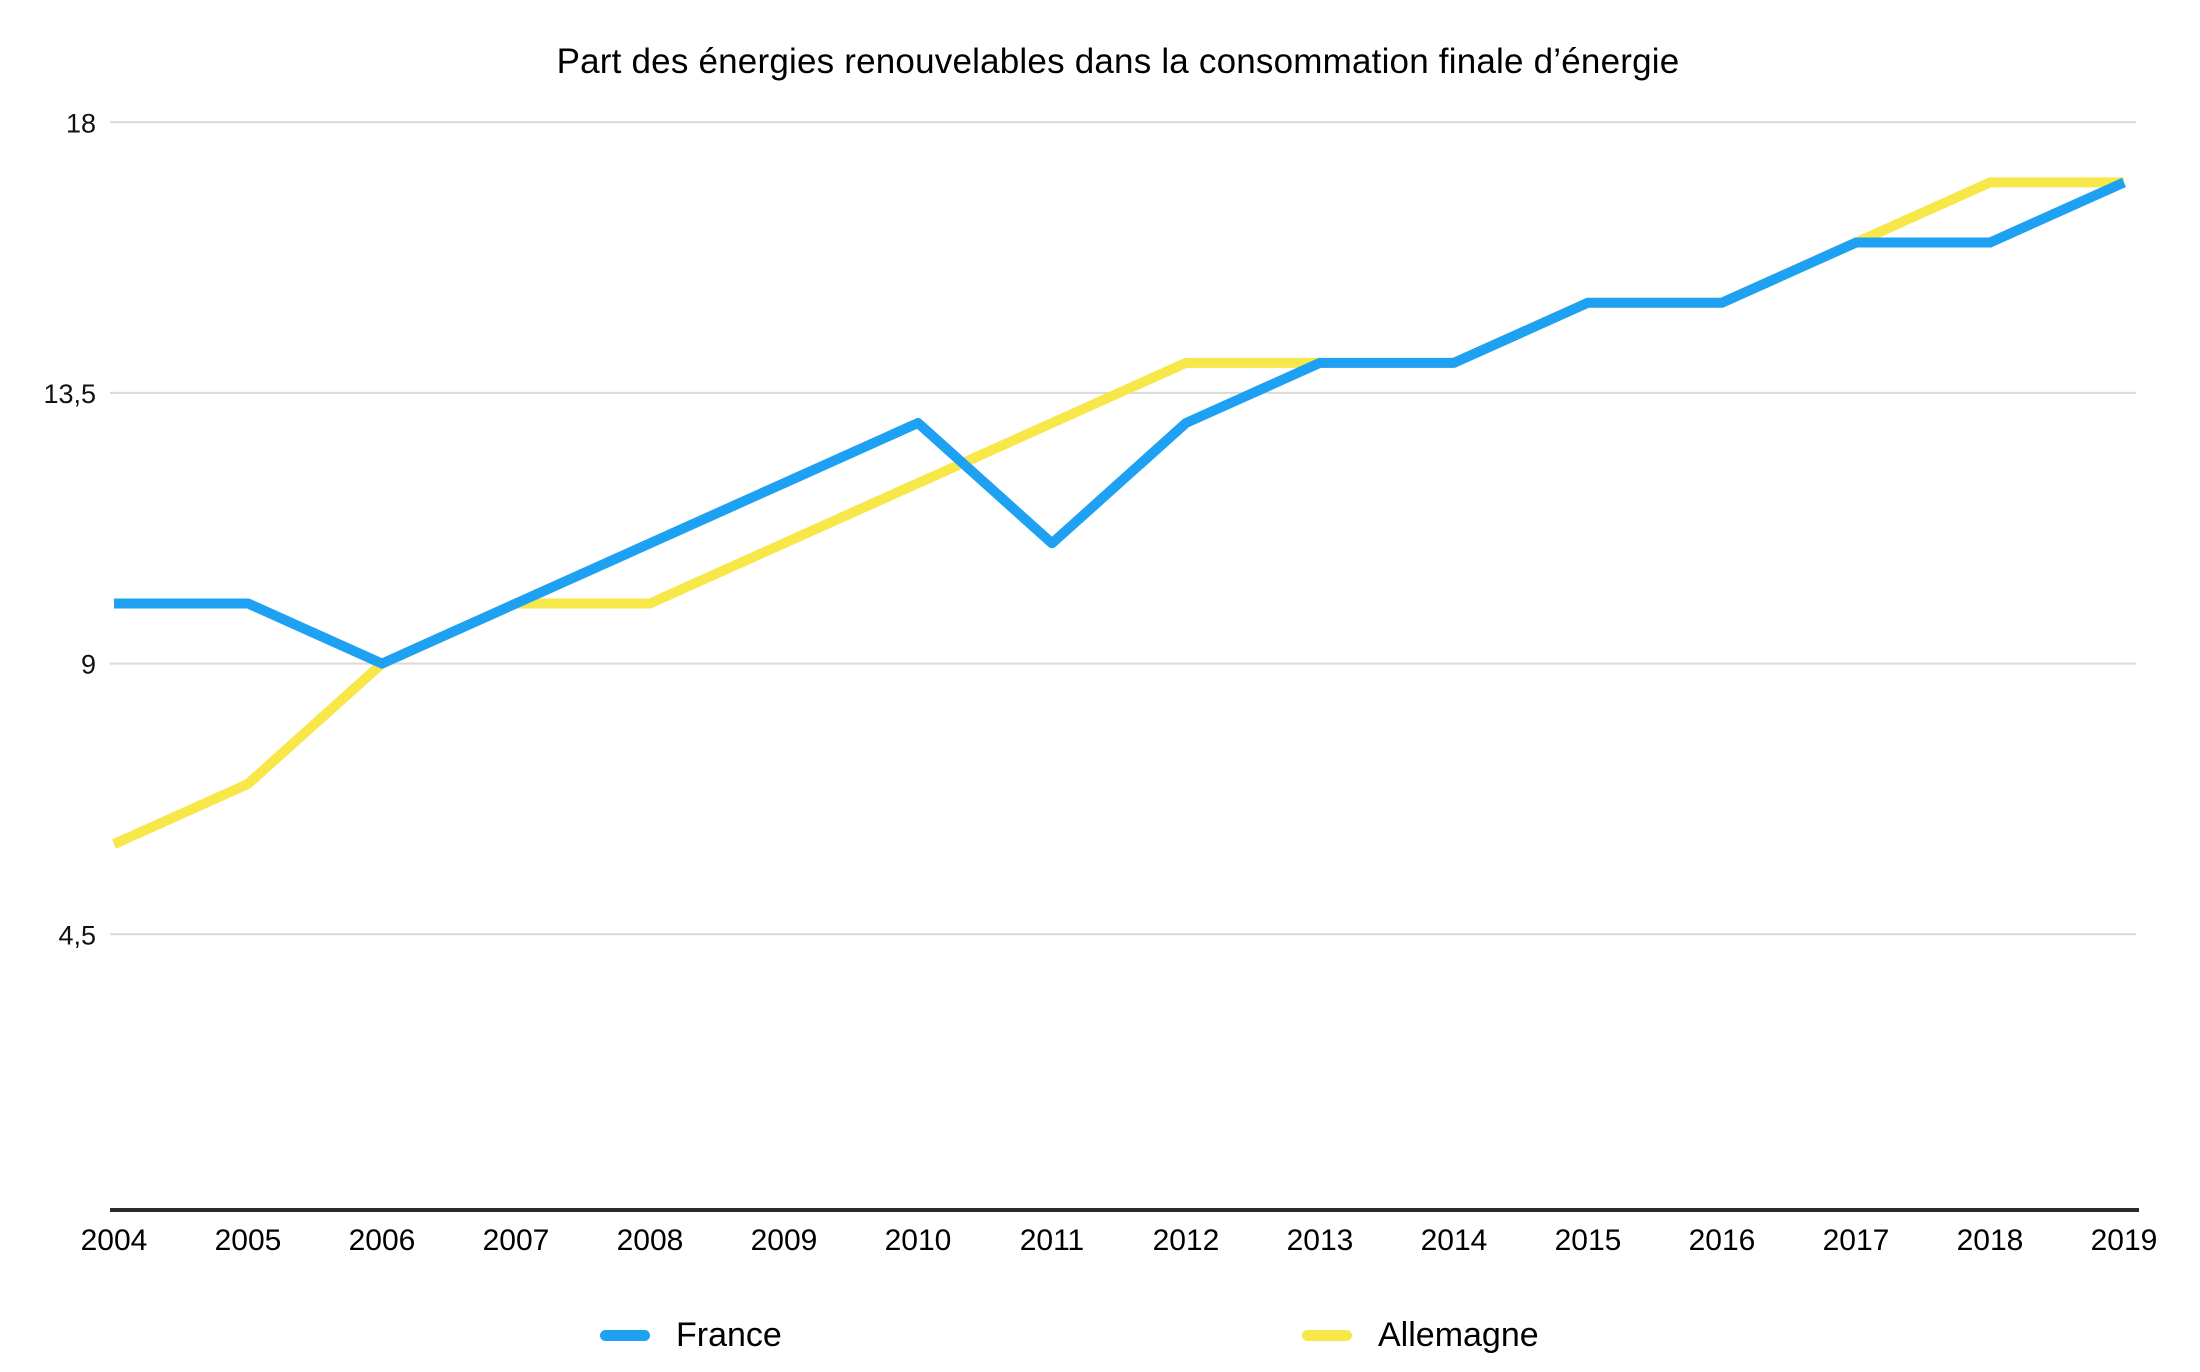 The image size is (2200, 1372). What do you see at coordinates (114, 1240) in the screenshot?
I see `x-axis-tick-label: 2004` at bounding box center [114, 1240].